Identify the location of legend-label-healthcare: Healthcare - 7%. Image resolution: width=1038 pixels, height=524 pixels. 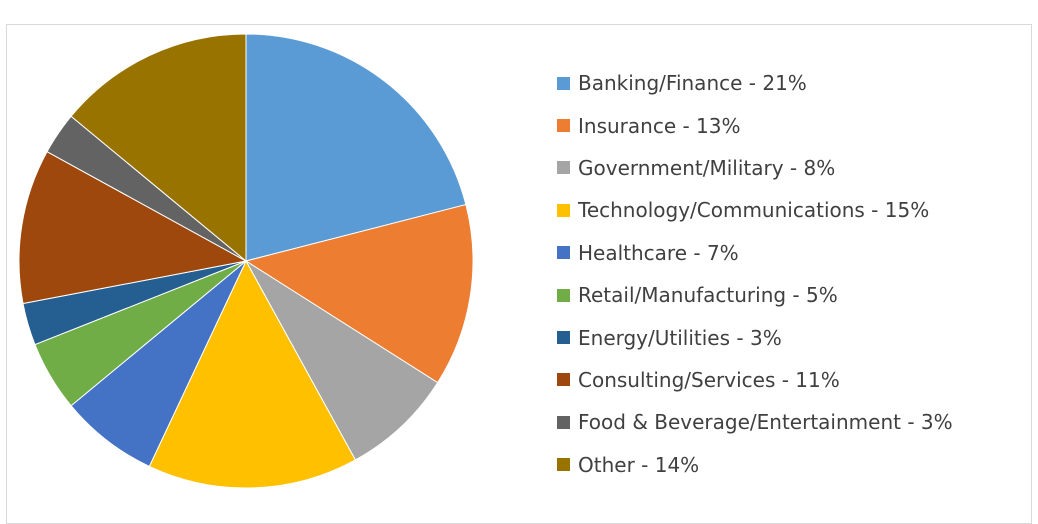
(658, 252).